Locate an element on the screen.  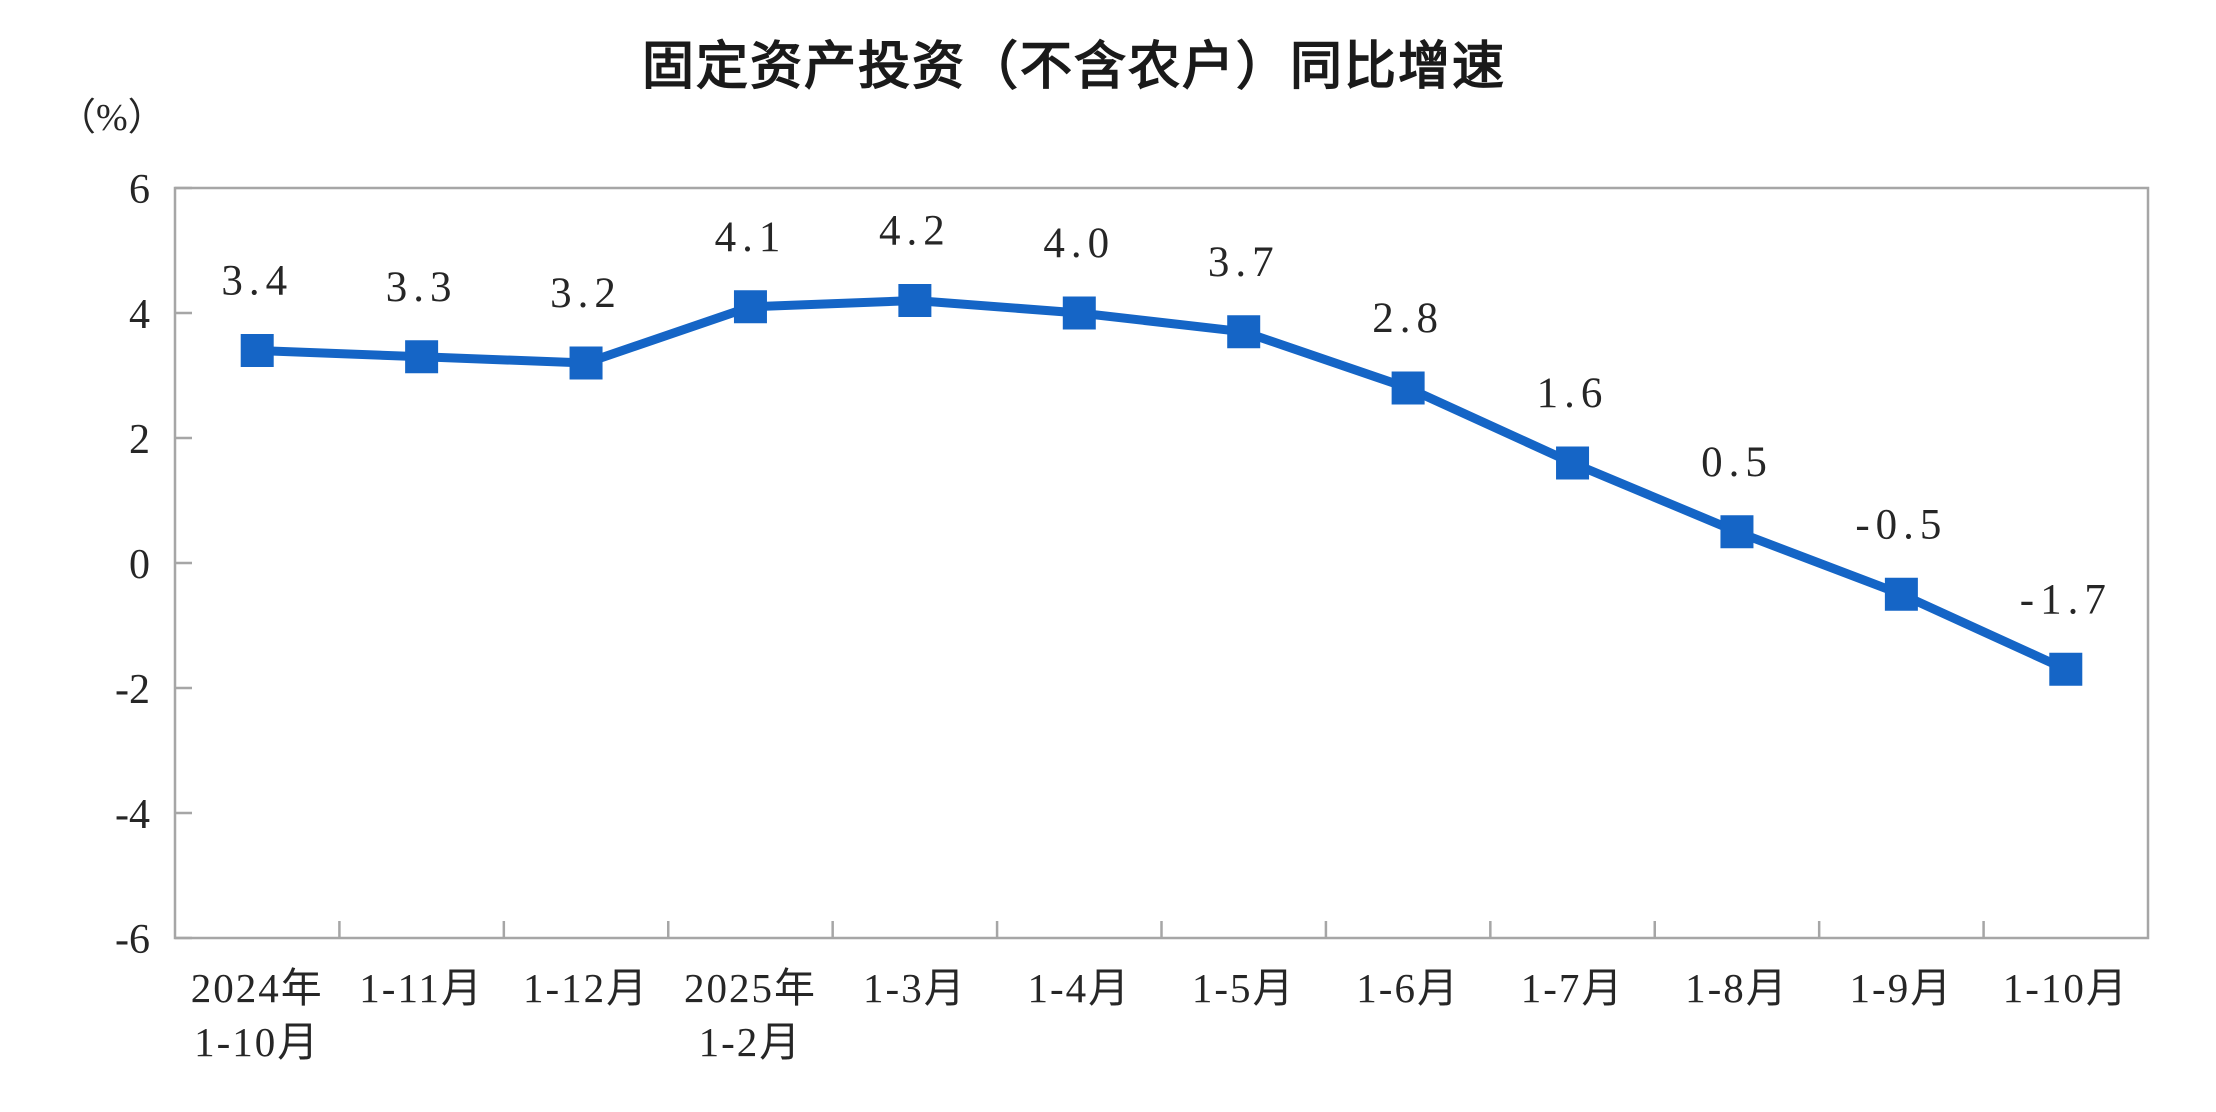
y-tick-label: -6 is located at coordinates (132, 940).